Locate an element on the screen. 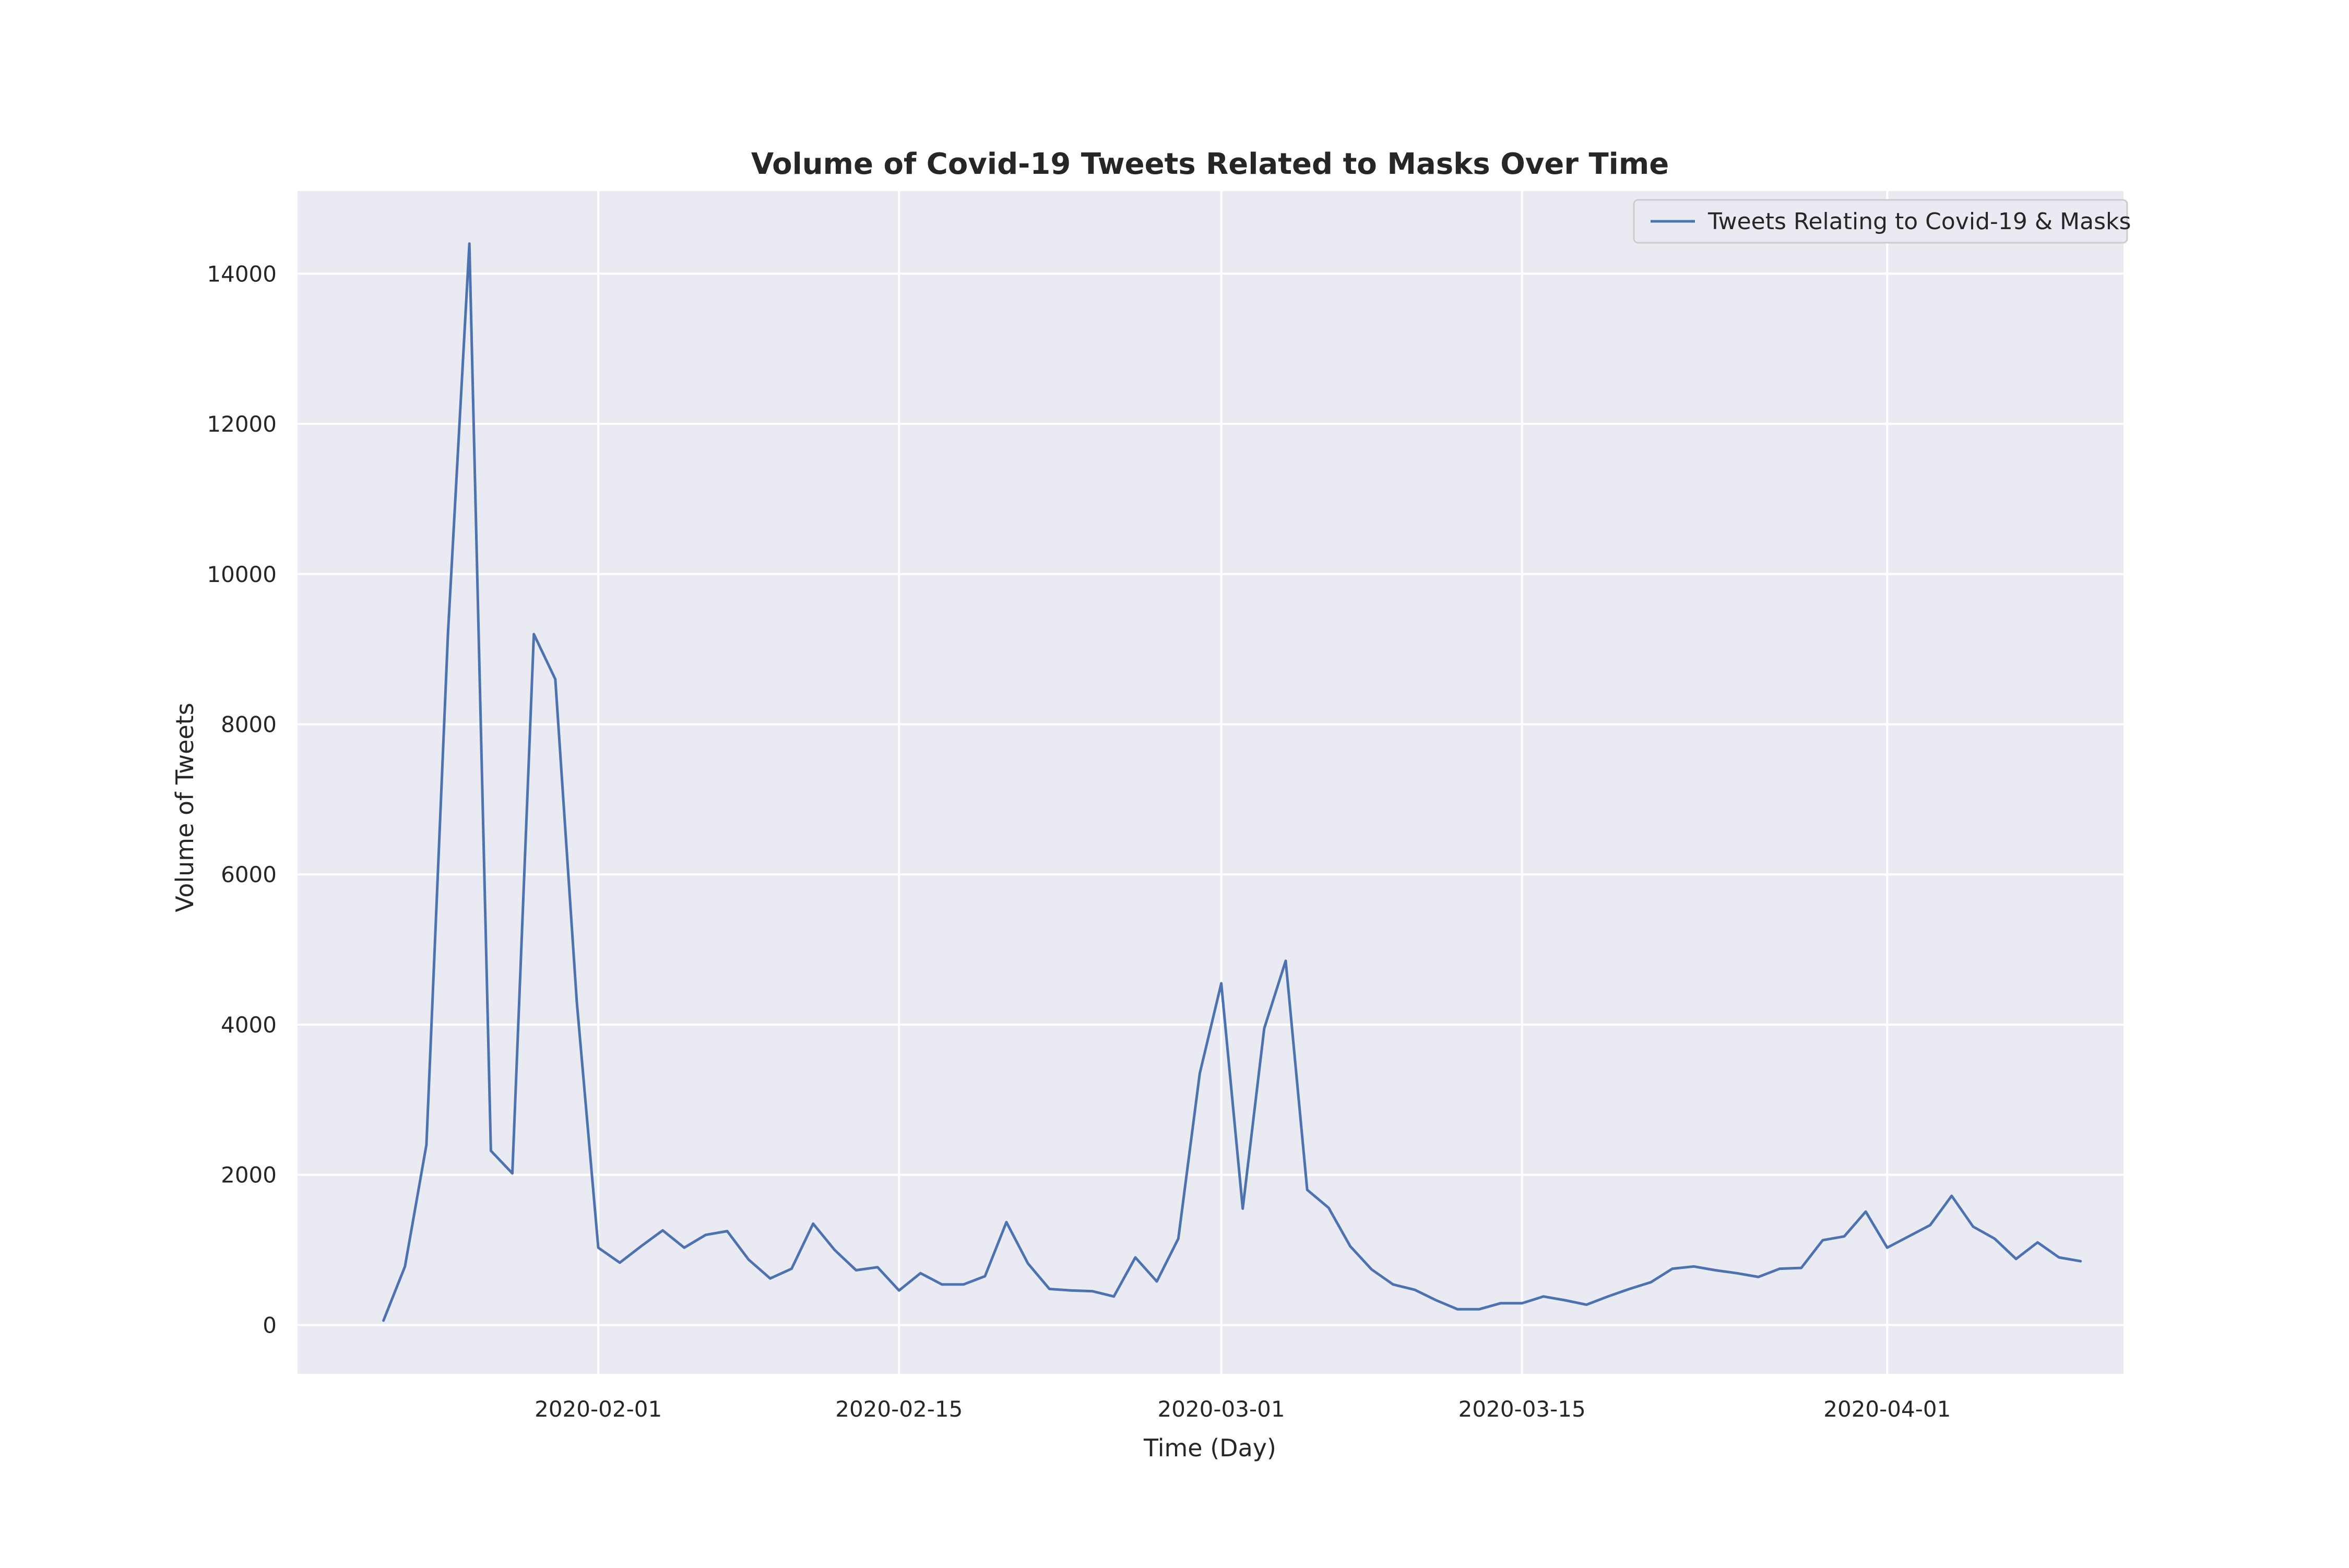  y-tick-label: 8000 is located at coordinates (249, 724).